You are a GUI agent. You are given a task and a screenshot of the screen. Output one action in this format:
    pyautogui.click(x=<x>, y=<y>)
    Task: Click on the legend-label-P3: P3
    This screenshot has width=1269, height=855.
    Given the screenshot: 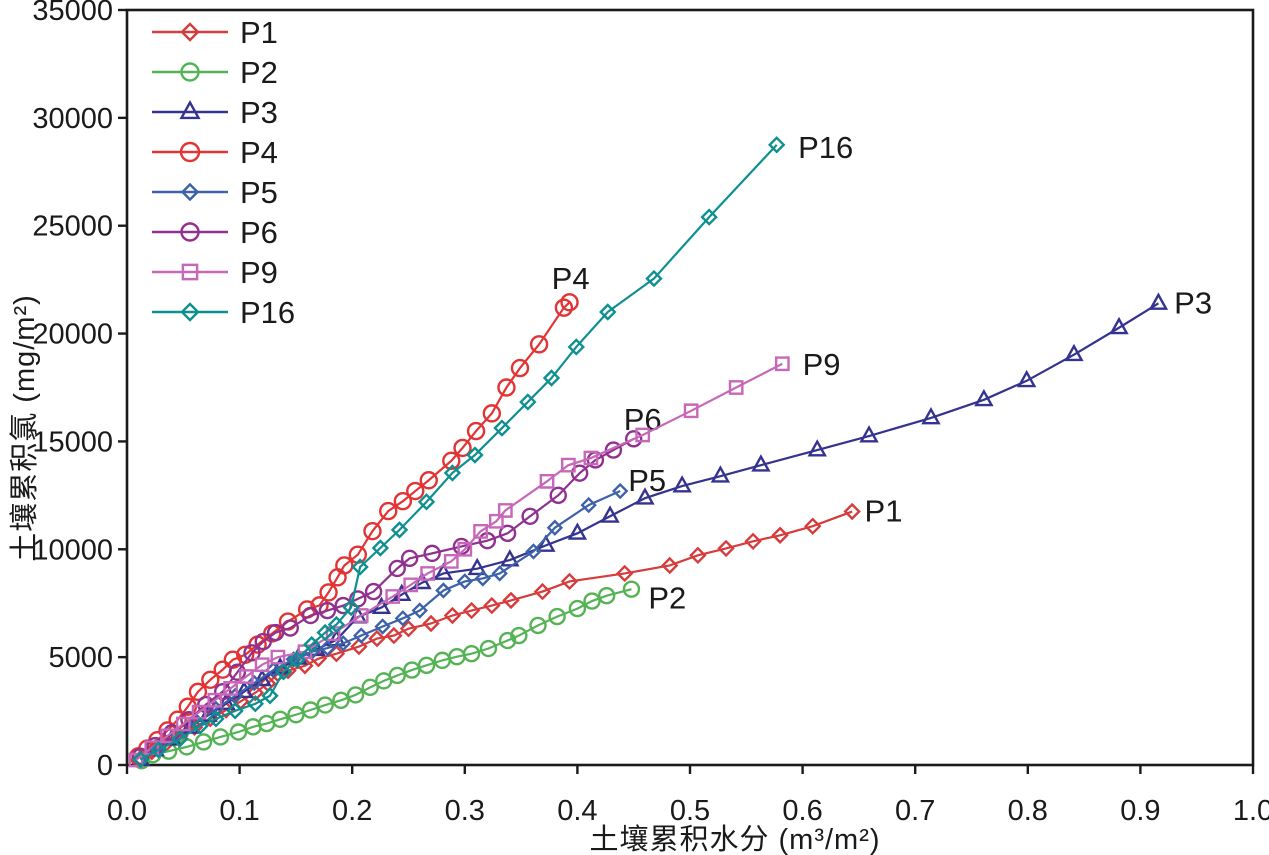 What is the action you would take?
    pyautogui.click(x=259, y=112)
    